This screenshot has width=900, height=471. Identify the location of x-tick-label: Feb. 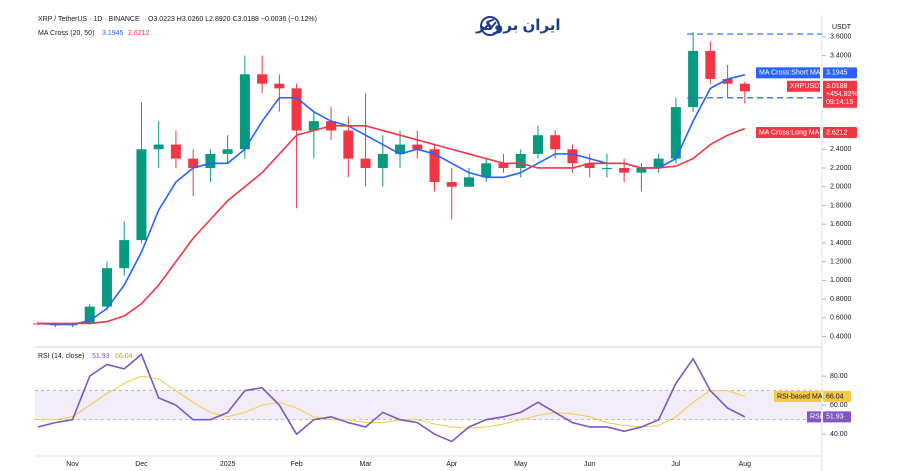
(297, 464).